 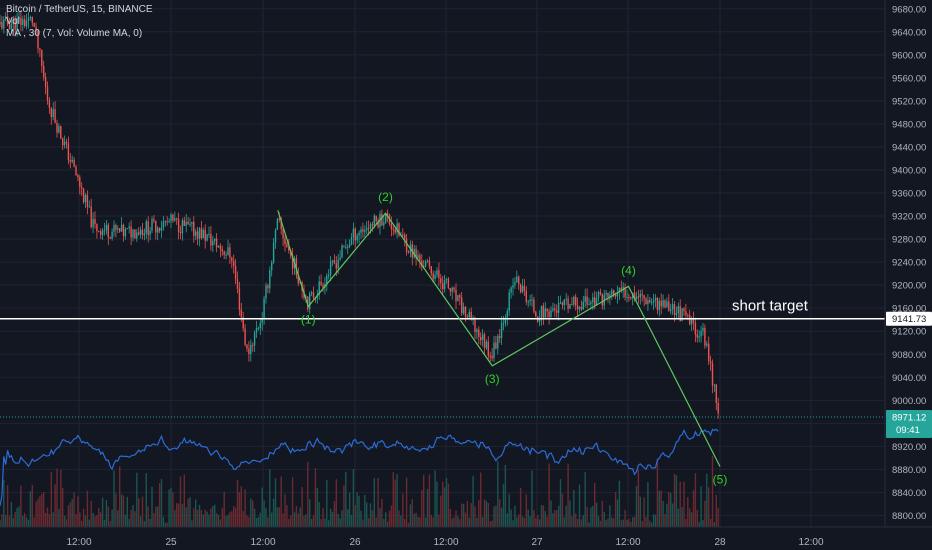 What do you see at coordinates (909, 355) in the screenshot?
I see `price-tick-label: 9080.00` at bounding box center [909, 355].